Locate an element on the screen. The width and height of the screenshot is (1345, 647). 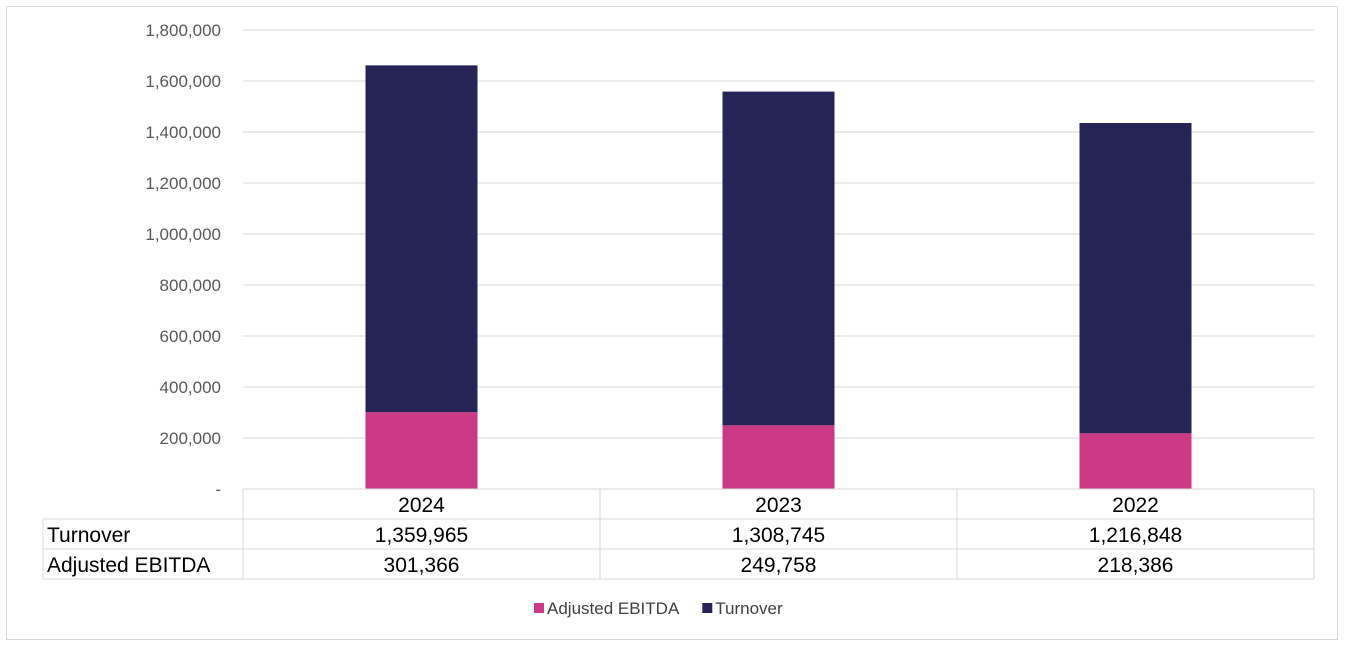
table-cell-value: 1,308,745 is located at coordinates (778, 535).